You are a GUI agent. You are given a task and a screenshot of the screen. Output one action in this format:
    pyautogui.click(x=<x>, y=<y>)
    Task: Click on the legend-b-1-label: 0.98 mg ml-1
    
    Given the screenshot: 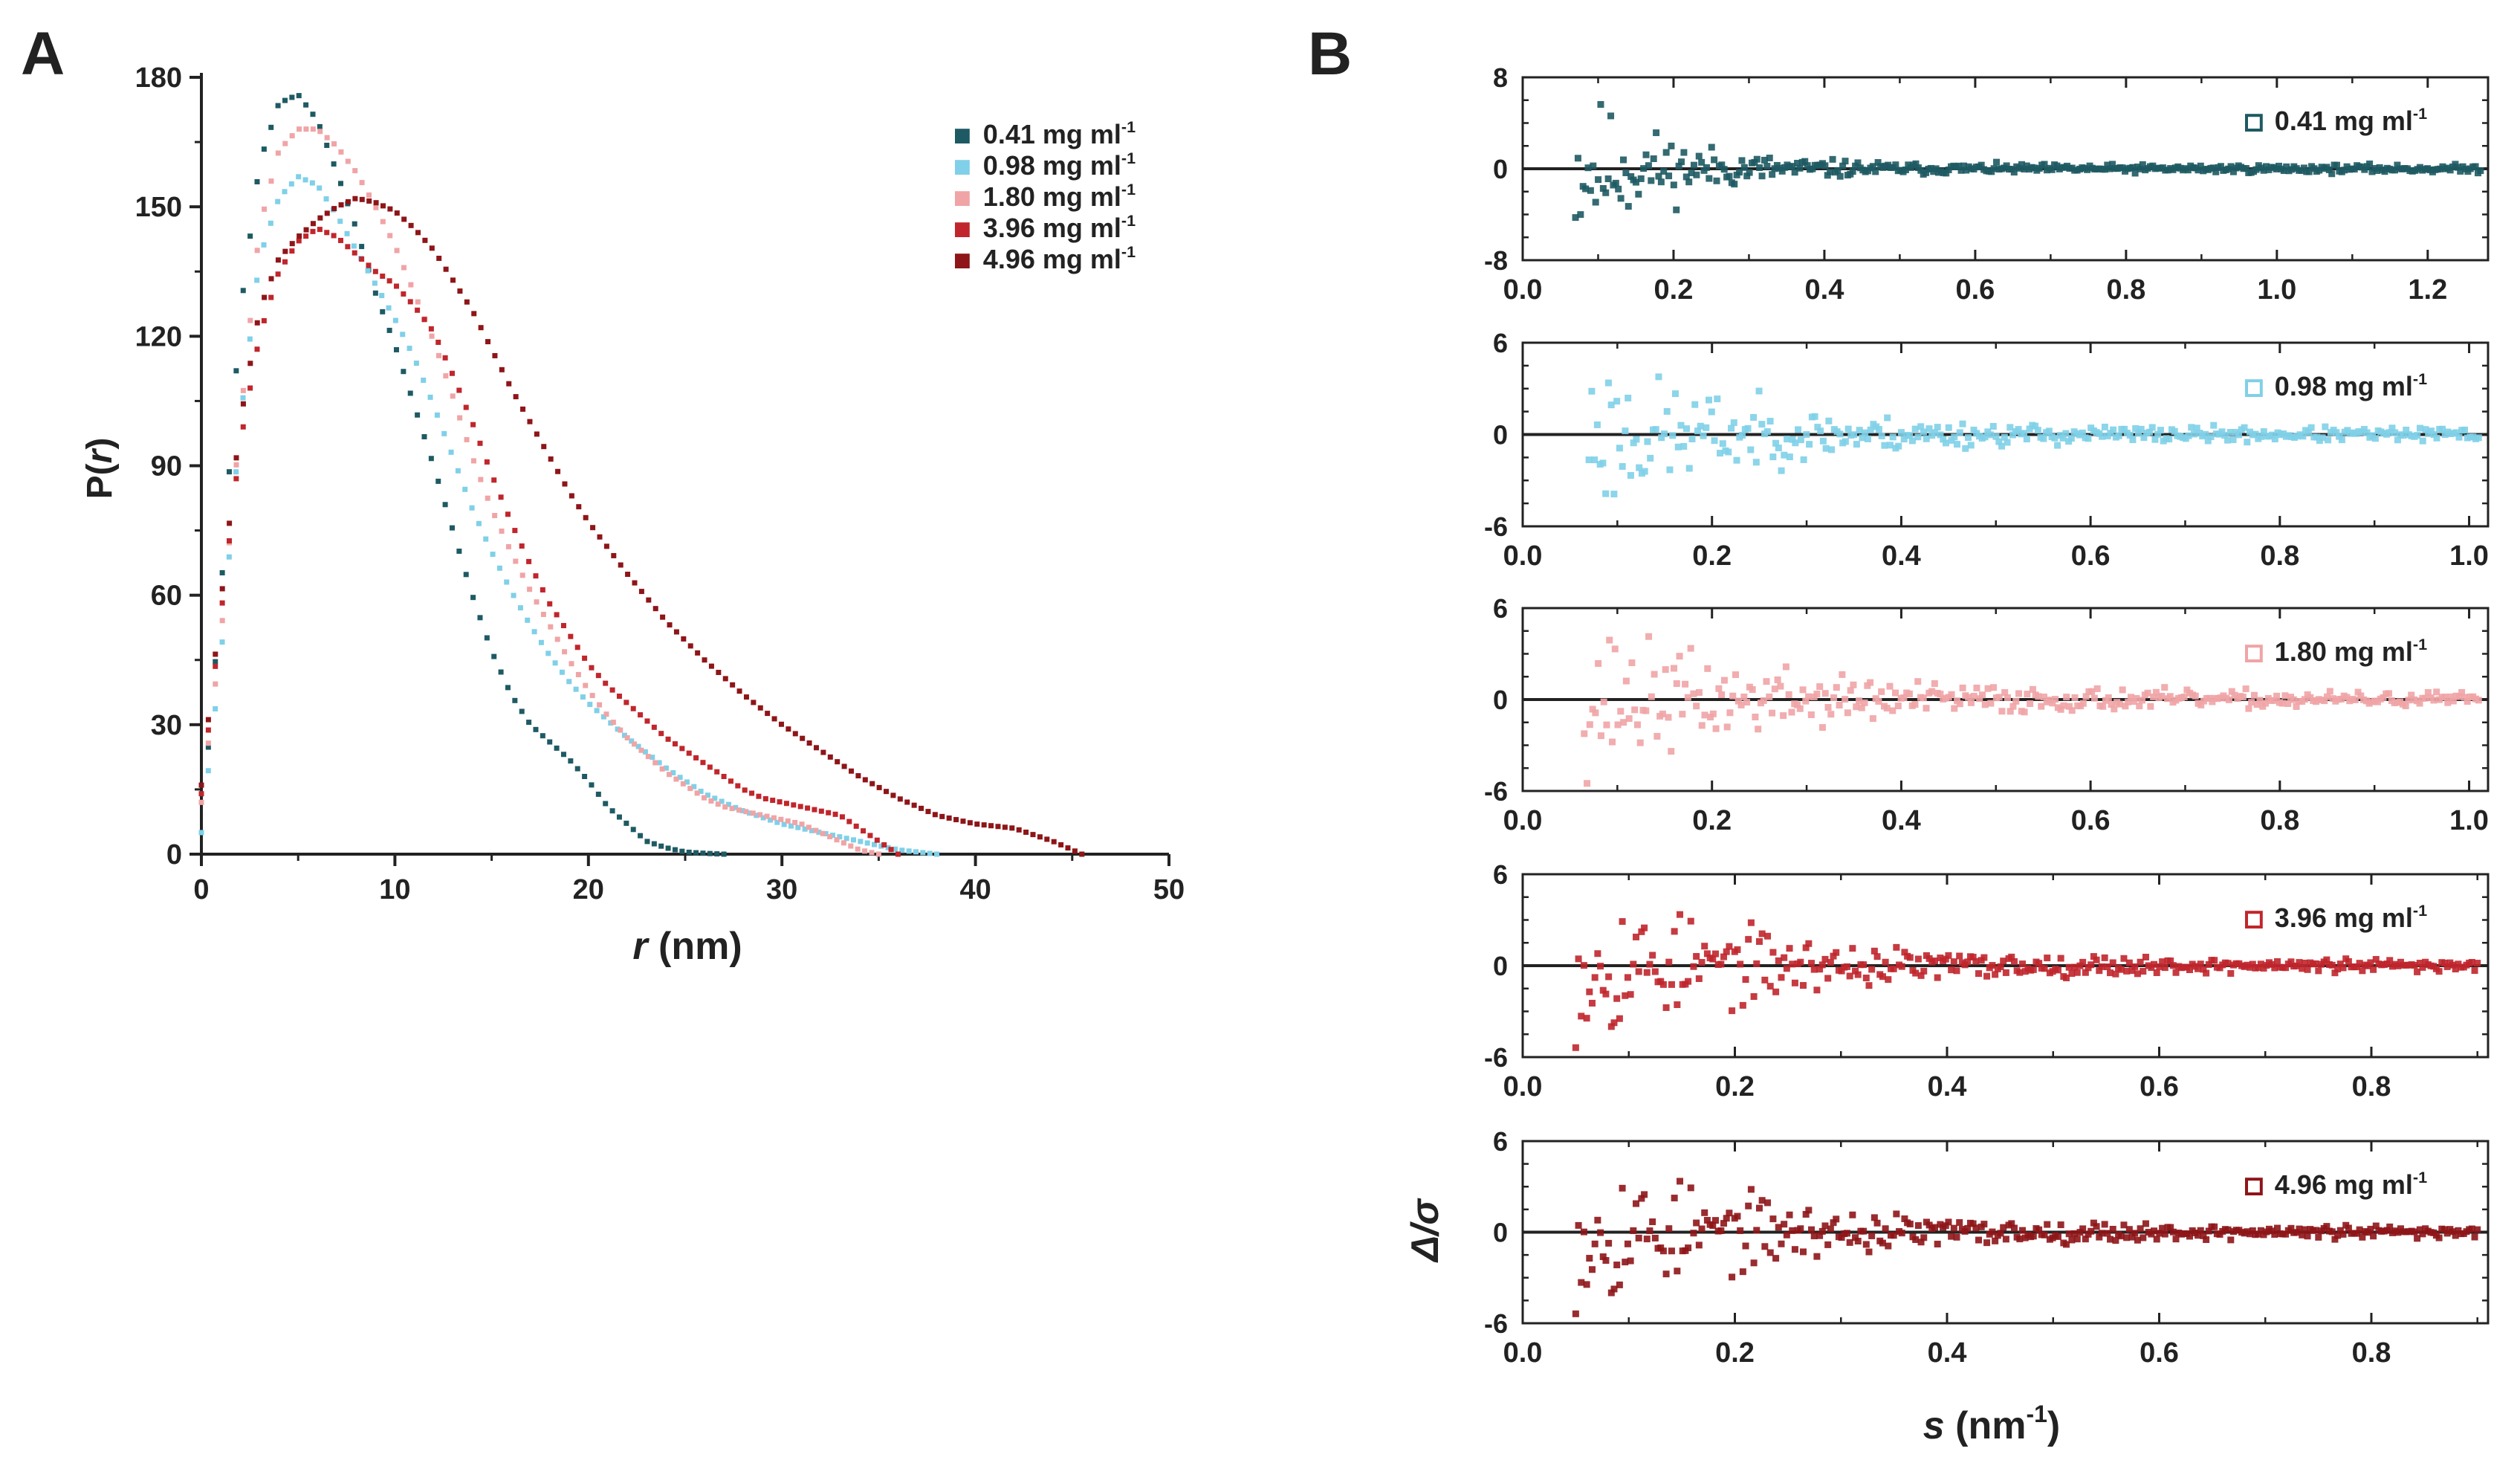 What is the action you would take?
    pyautogui.click(x=2351, y=385)
    